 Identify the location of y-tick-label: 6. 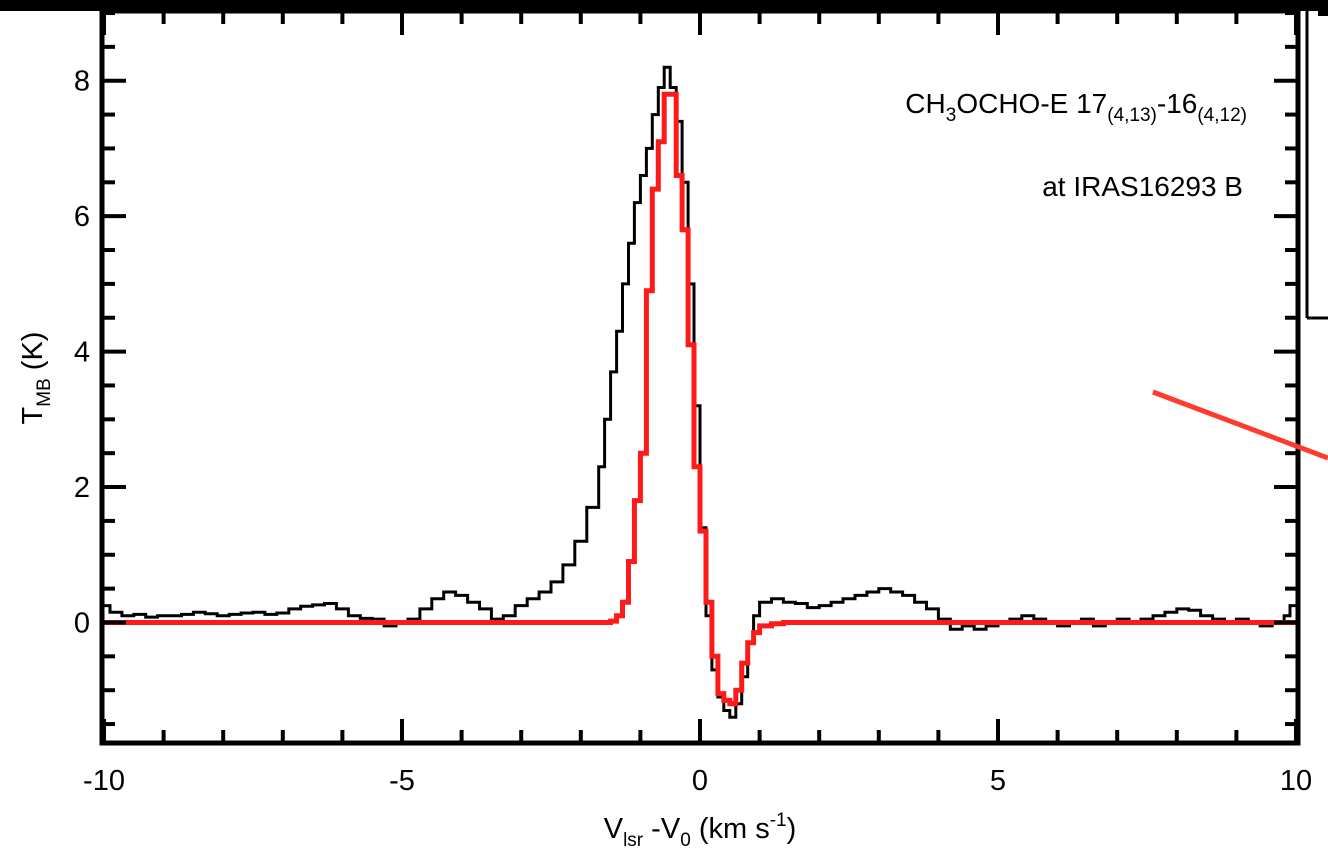
(82, 217).